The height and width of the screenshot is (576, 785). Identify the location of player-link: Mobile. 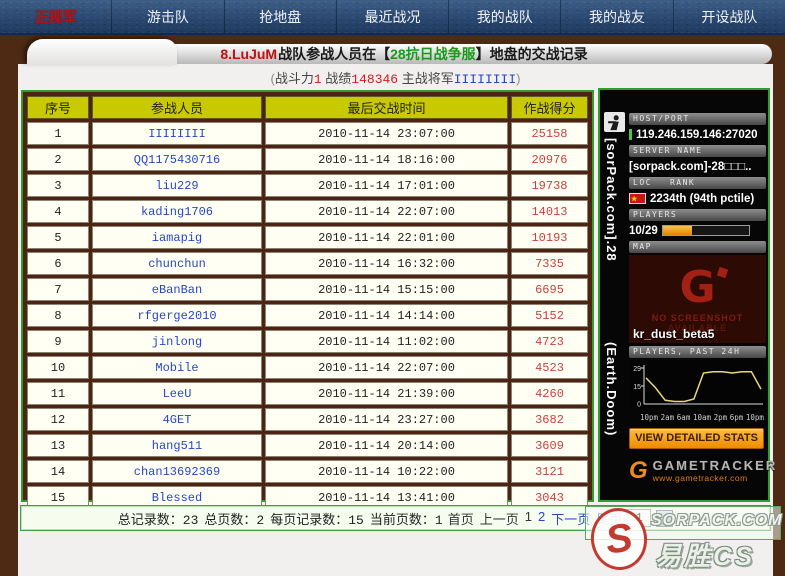
(177, 367).